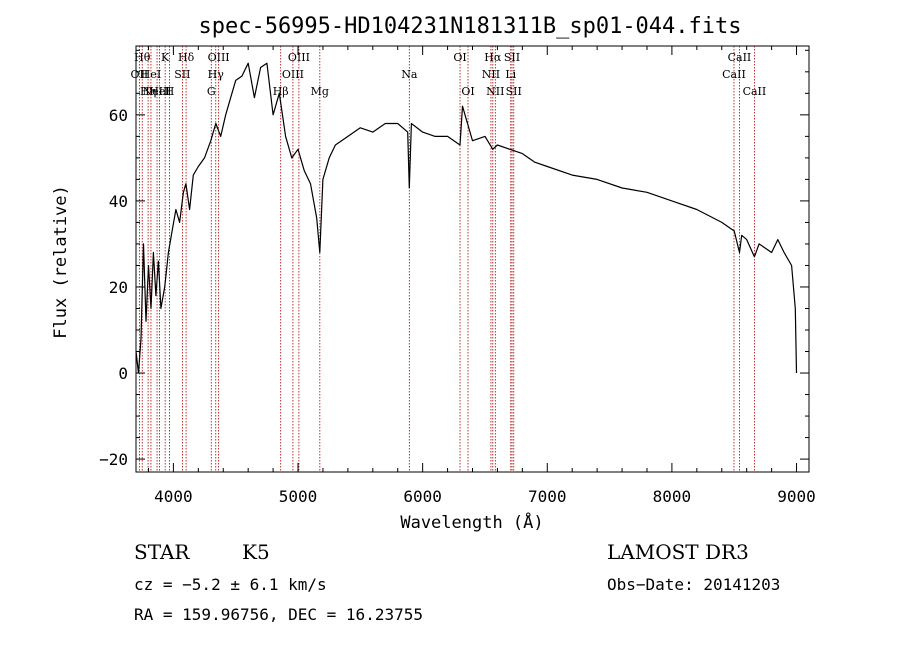 The height and width of the screenshot is (649, 900). What do you see at coordinates (547, 496) in the screenshot?
I see `x-tick-label: 7000` at bounding box center [547, 496].